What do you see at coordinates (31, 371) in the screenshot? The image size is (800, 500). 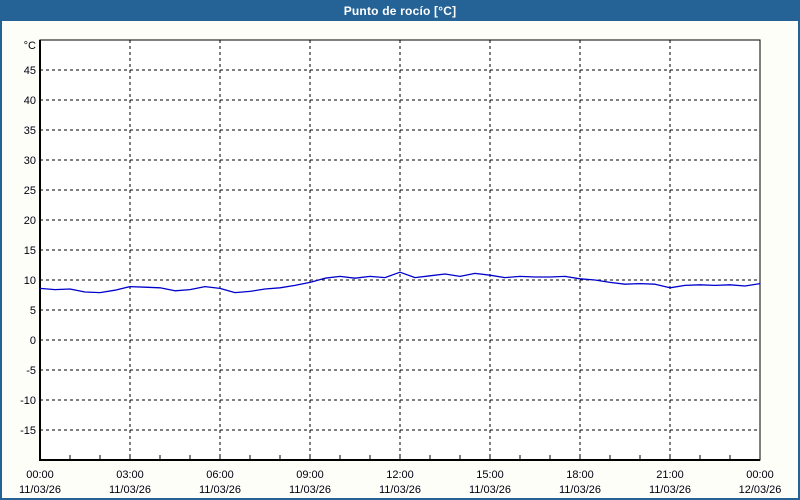 I see `svg-text: -5` at bounding box center [31, 371].